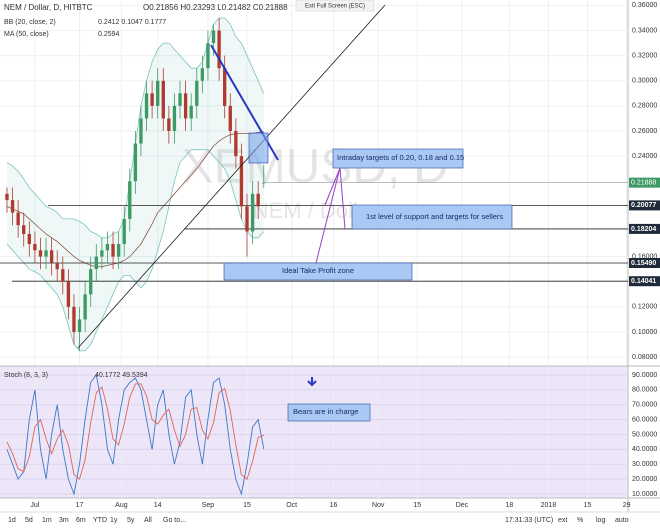 The height and width of the screenshot is (528, 660). Describe the element at coordinates (644, 131) in the screenshot. I see `y-tick-label: 0.26000` at that location.